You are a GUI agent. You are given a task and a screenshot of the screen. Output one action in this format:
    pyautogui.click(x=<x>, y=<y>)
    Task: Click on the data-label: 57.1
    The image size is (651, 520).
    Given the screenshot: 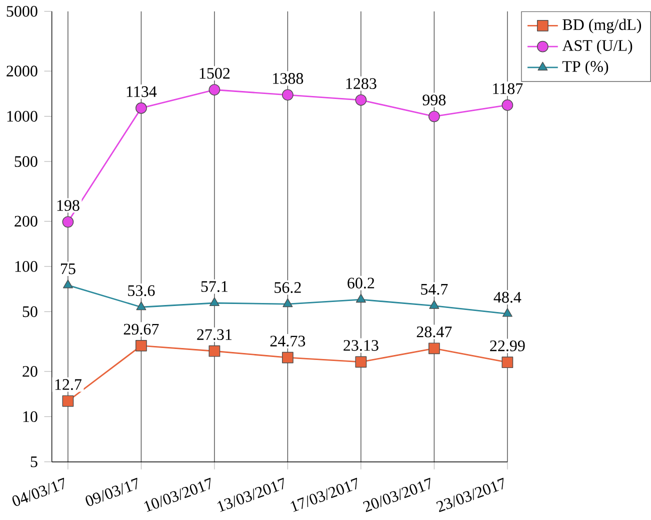 What is the action you would take?
    pyautogui.click(x=214, y=286)
    